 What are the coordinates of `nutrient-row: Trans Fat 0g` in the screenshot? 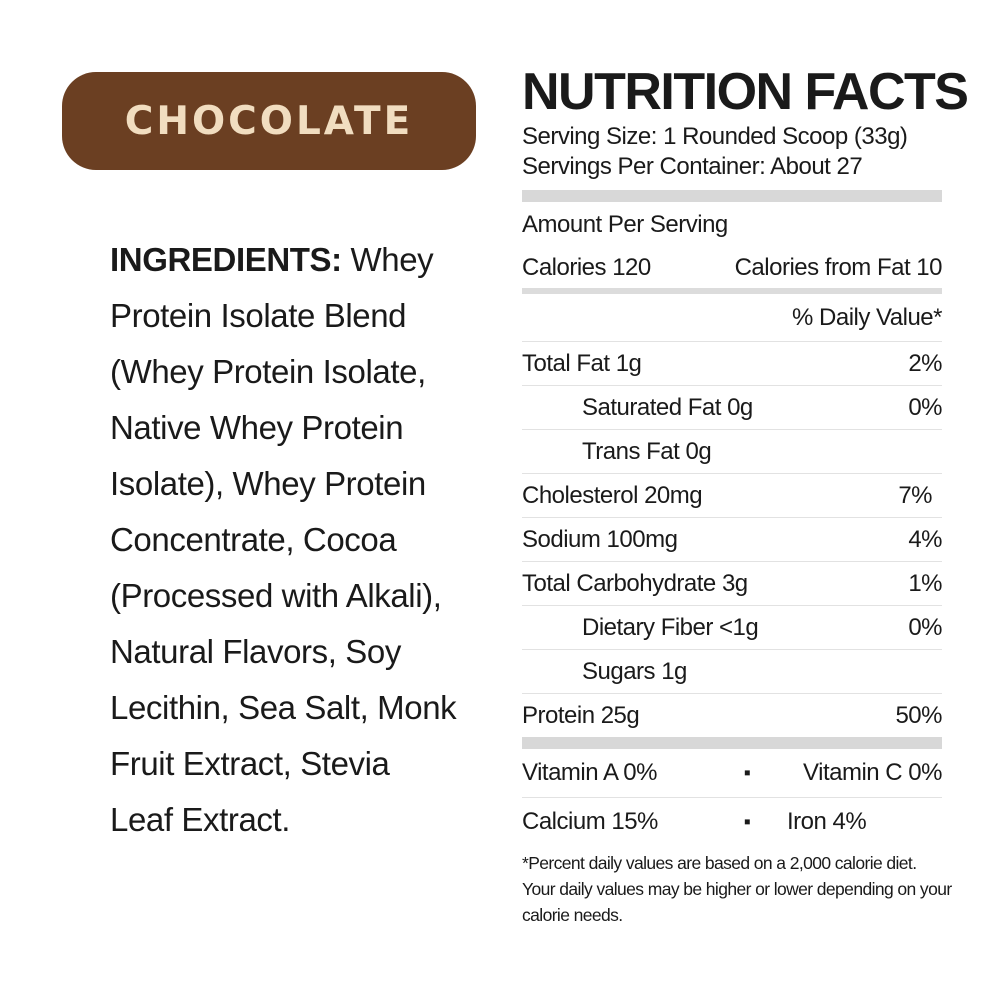 It's located at (732, 452).